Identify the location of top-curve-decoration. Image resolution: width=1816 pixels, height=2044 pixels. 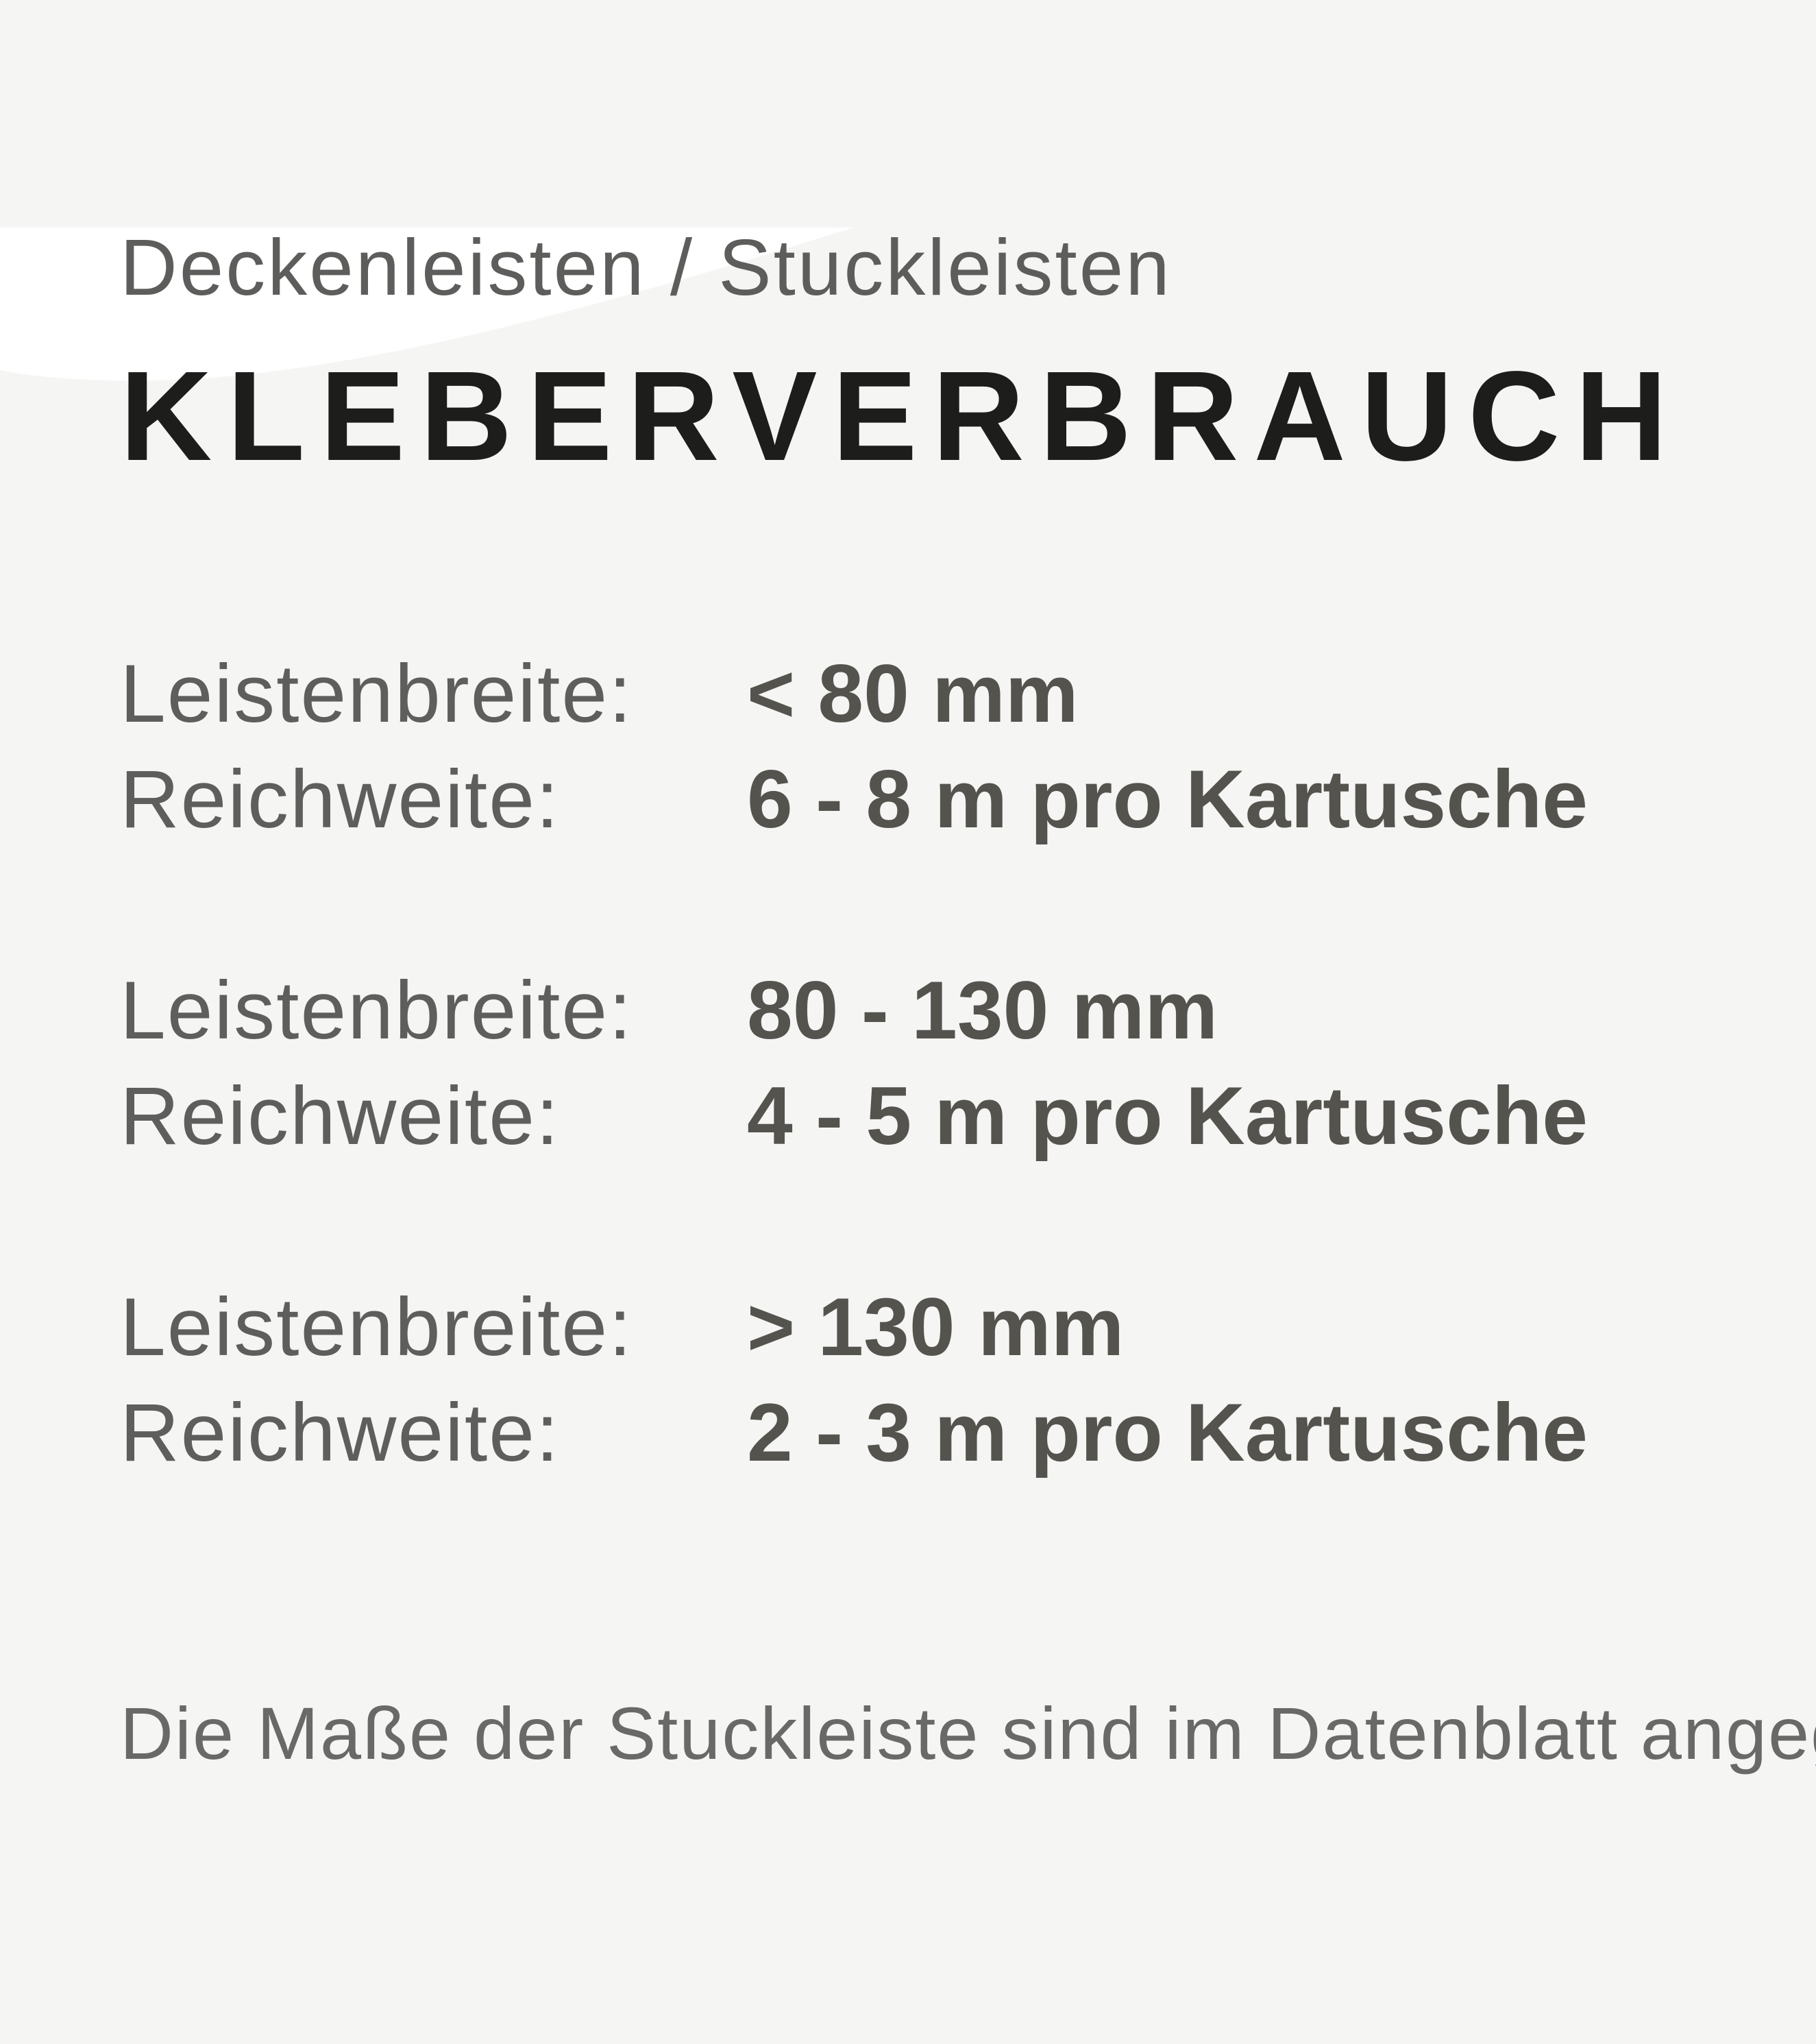
(426, 304).